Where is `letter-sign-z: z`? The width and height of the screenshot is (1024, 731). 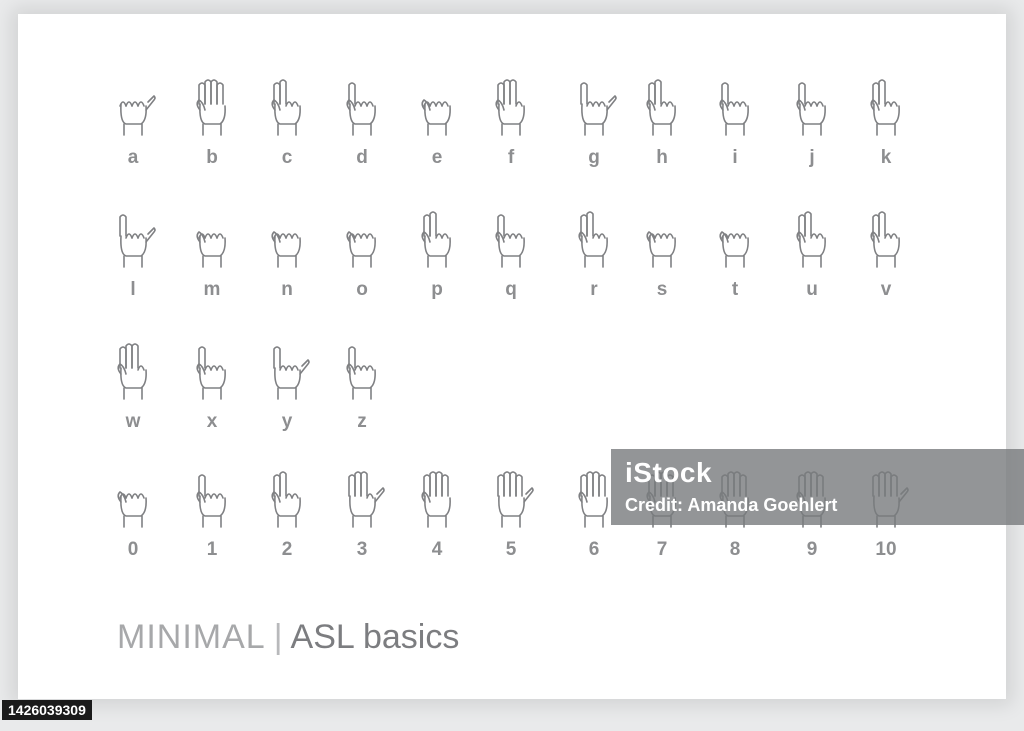 letter-sign-z: z is located at coordinates (362, 398).